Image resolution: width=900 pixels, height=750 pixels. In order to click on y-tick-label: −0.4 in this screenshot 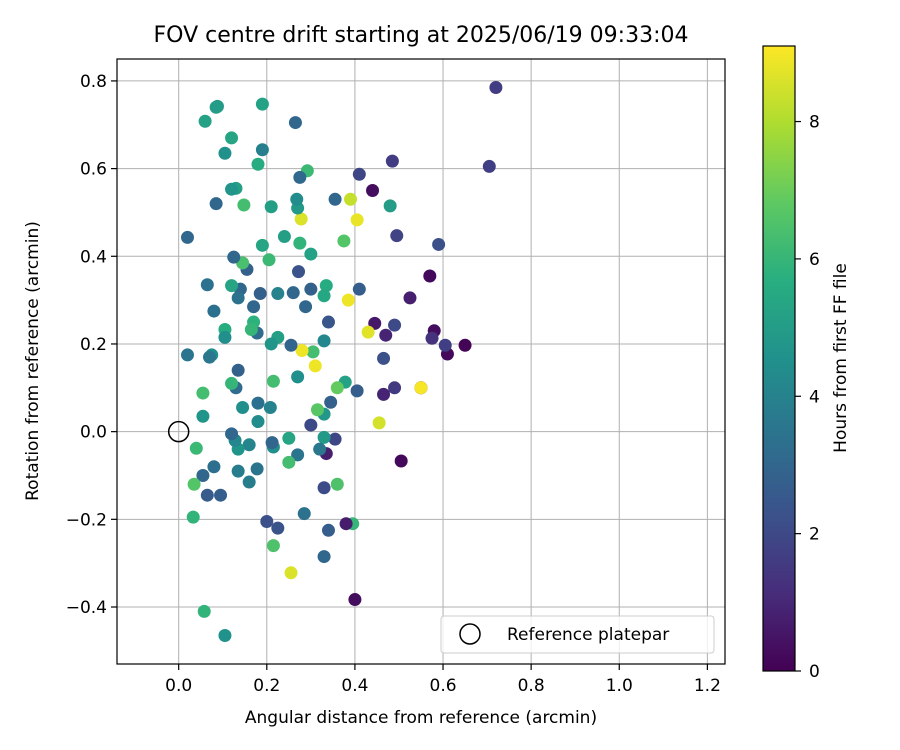, I will do `click(86, 608)`.